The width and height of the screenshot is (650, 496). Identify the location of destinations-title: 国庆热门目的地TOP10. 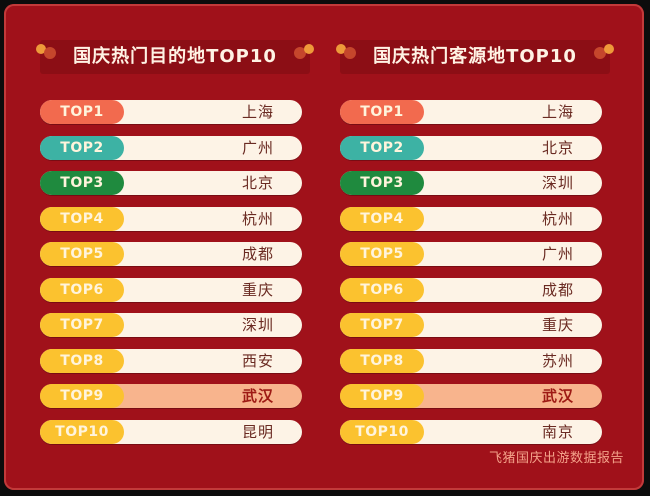
(175, 57).